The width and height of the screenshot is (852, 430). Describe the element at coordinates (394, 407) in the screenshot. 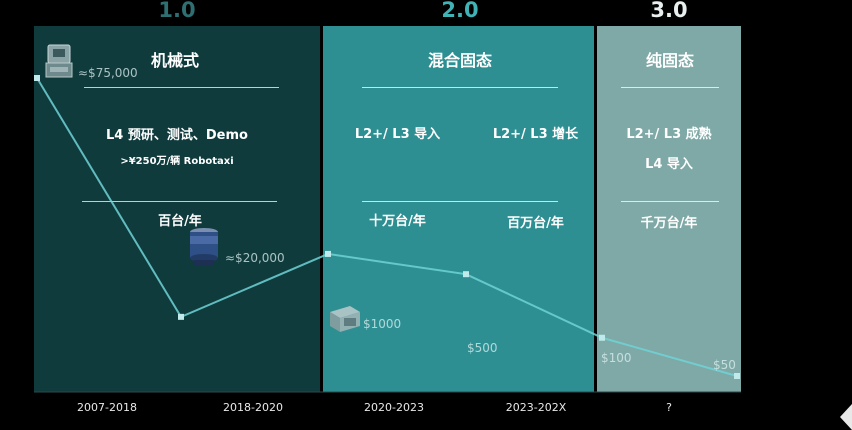

I see `x-tick-label: 2020-2023` at that location.